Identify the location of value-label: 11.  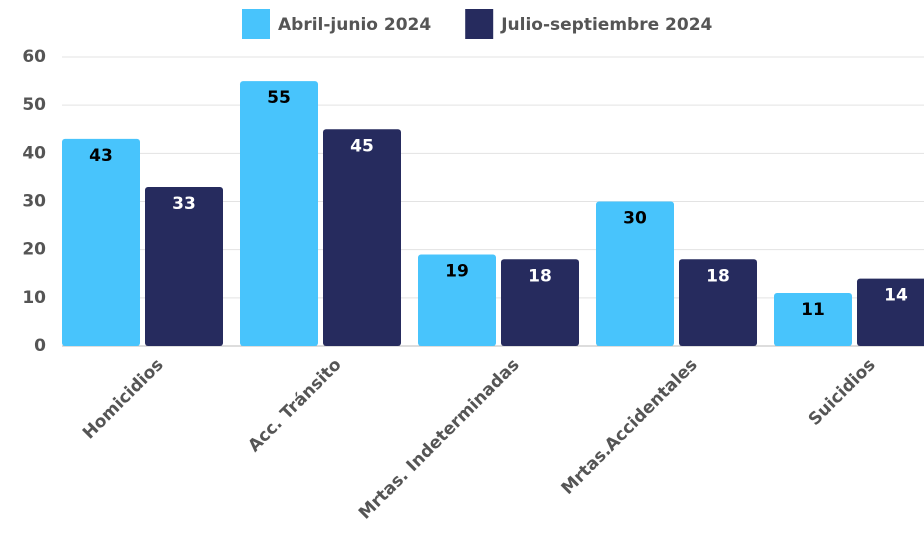
(813, 310).